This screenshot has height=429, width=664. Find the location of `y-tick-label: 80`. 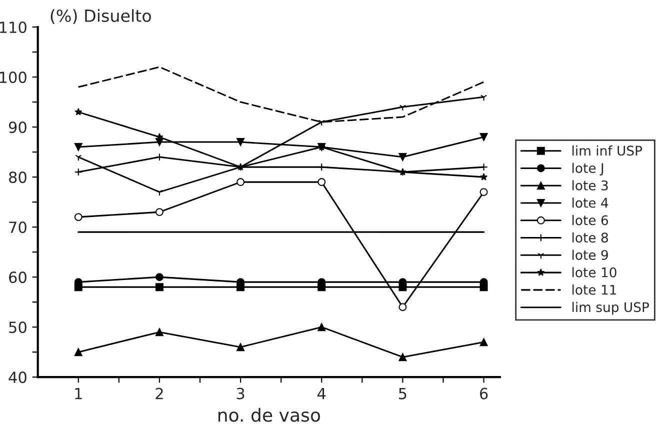

y-tick-label: 80 is located at coordinates (17, 178).